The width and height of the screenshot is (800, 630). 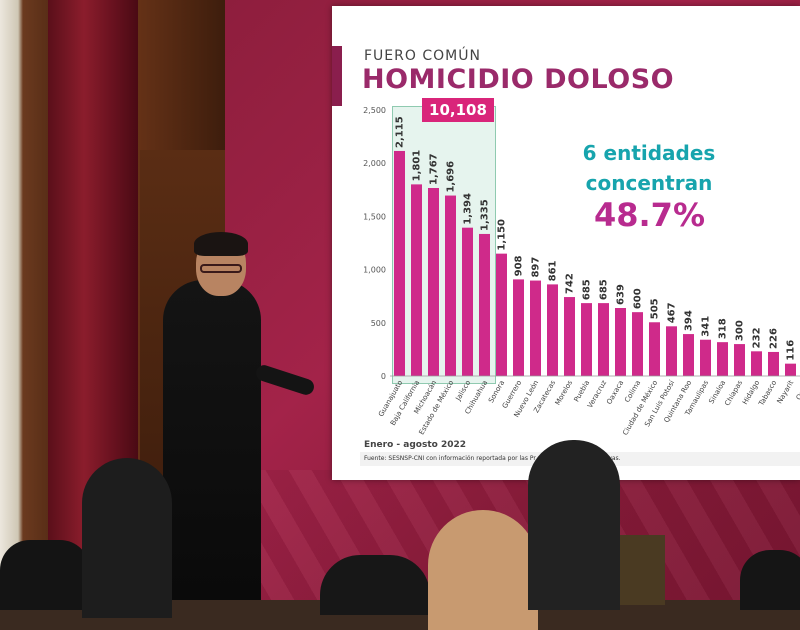 What do you see at coordinates (468, 209) in the screenshot?
I see `bar-value-label: 1,394` at bounding box center [468, 209].